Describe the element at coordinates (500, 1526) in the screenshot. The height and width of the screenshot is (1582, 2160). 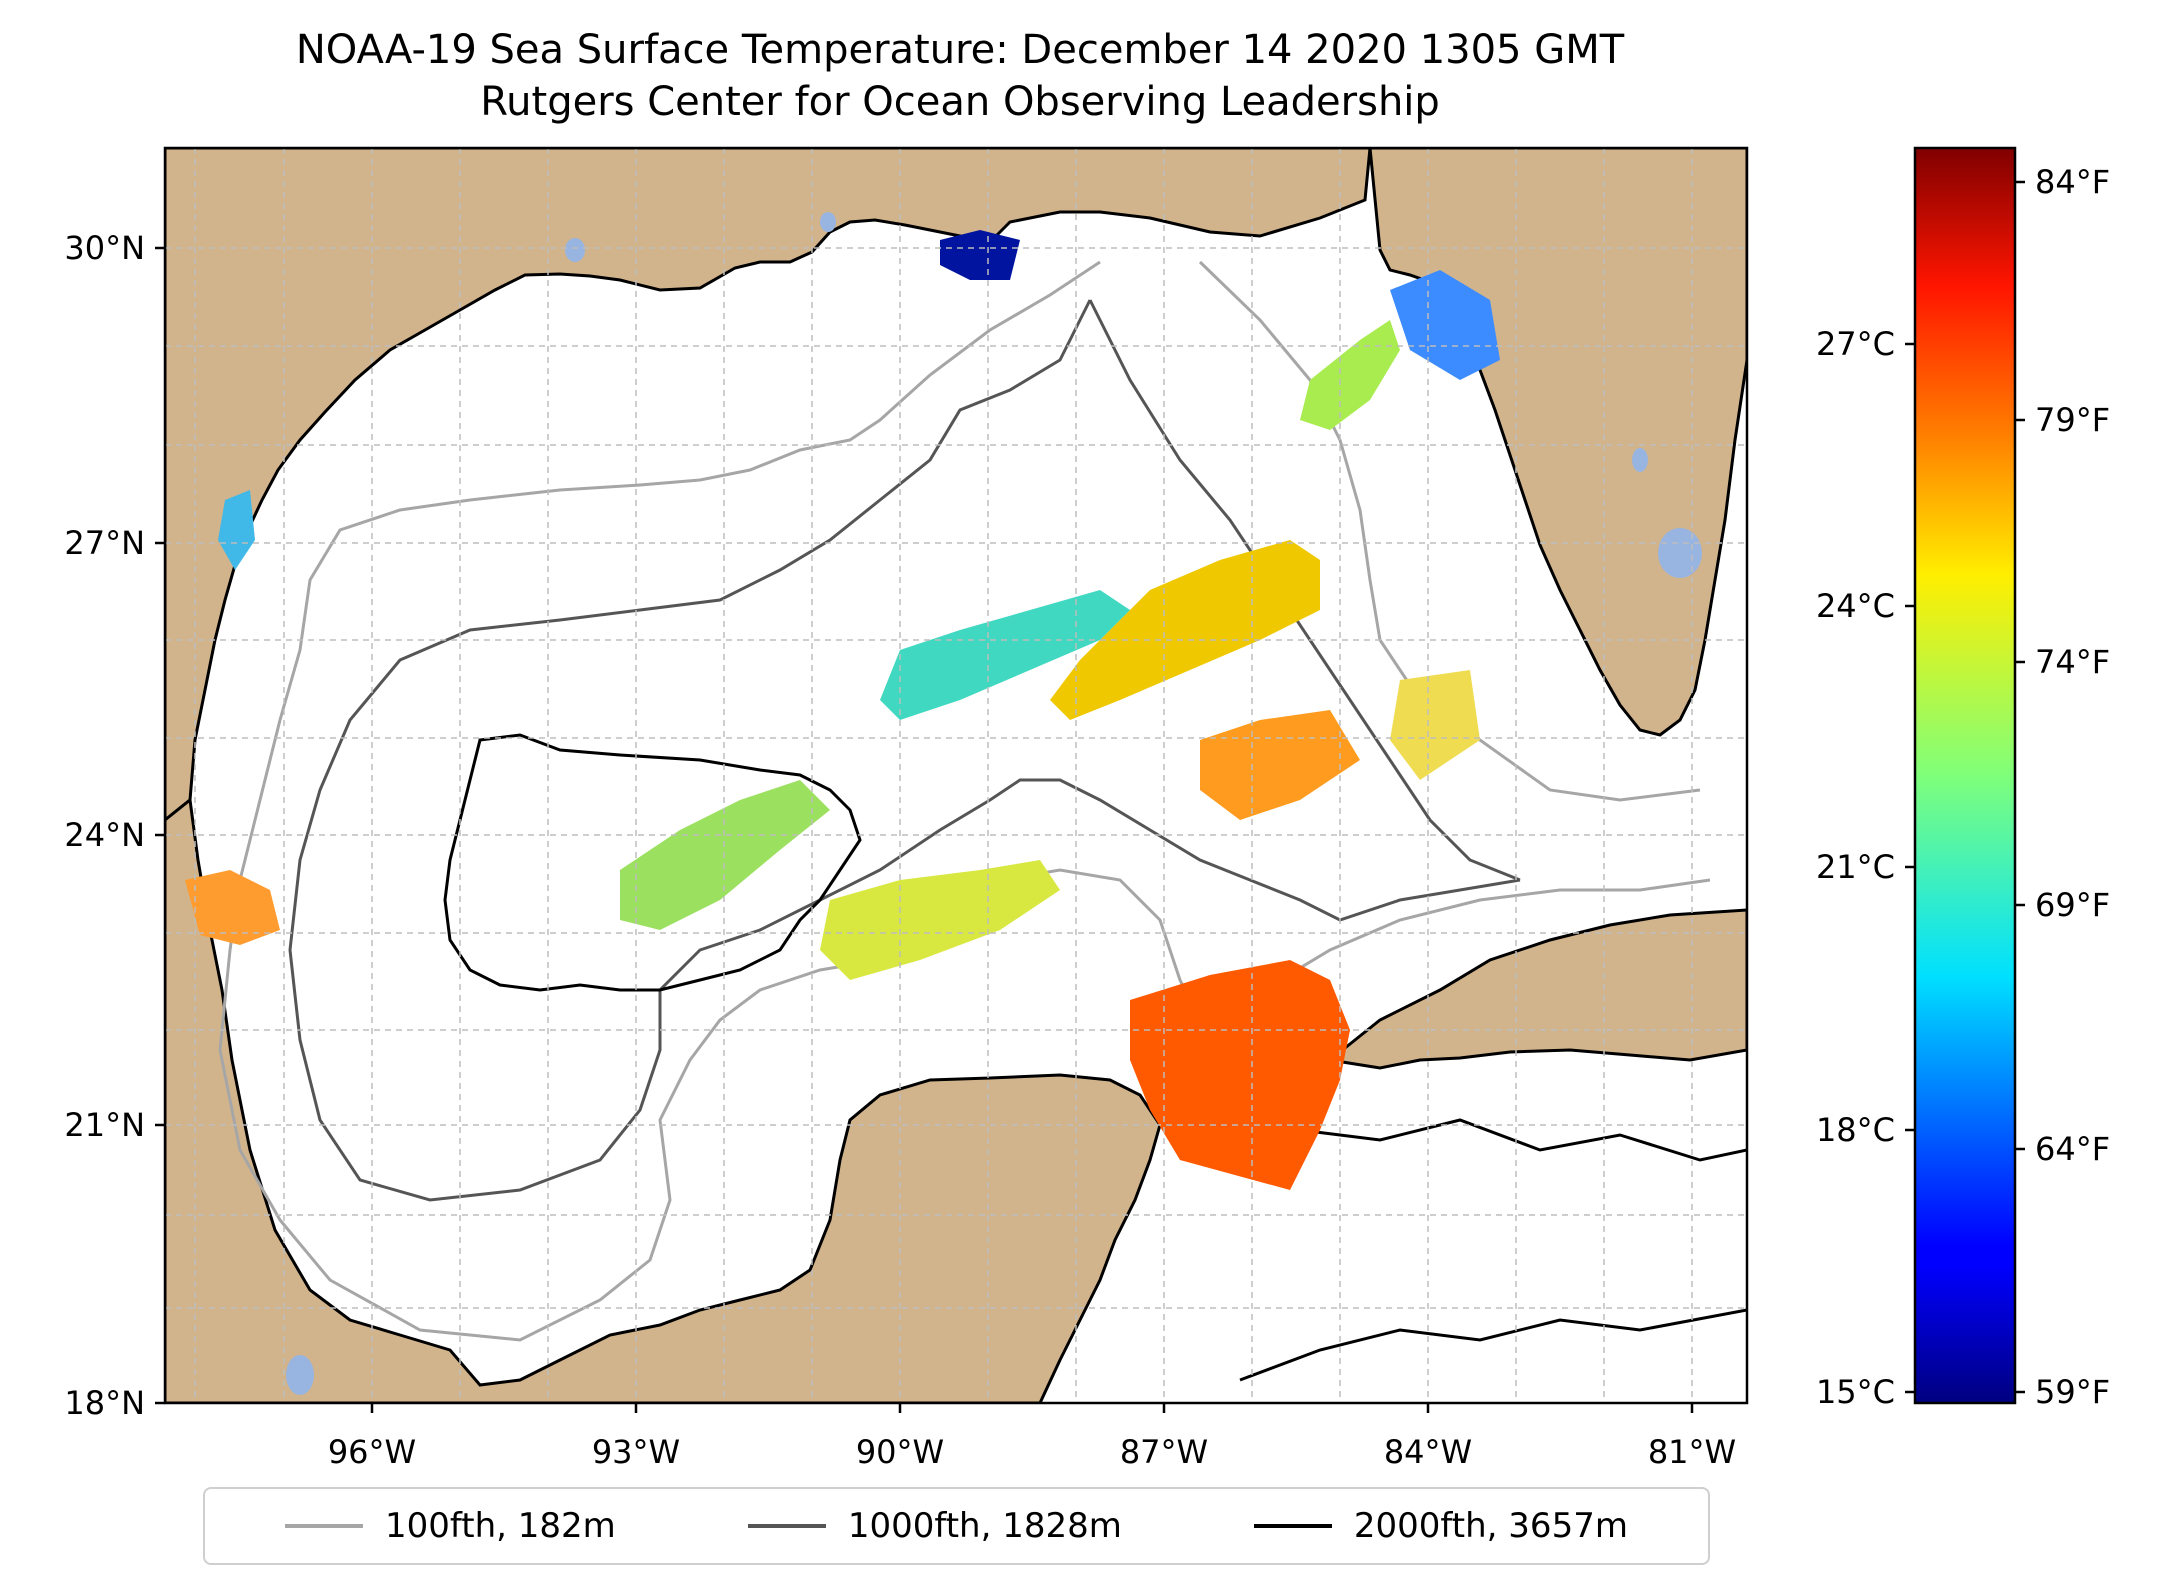
I see `legend-label: 100fth, 182m` at that location.